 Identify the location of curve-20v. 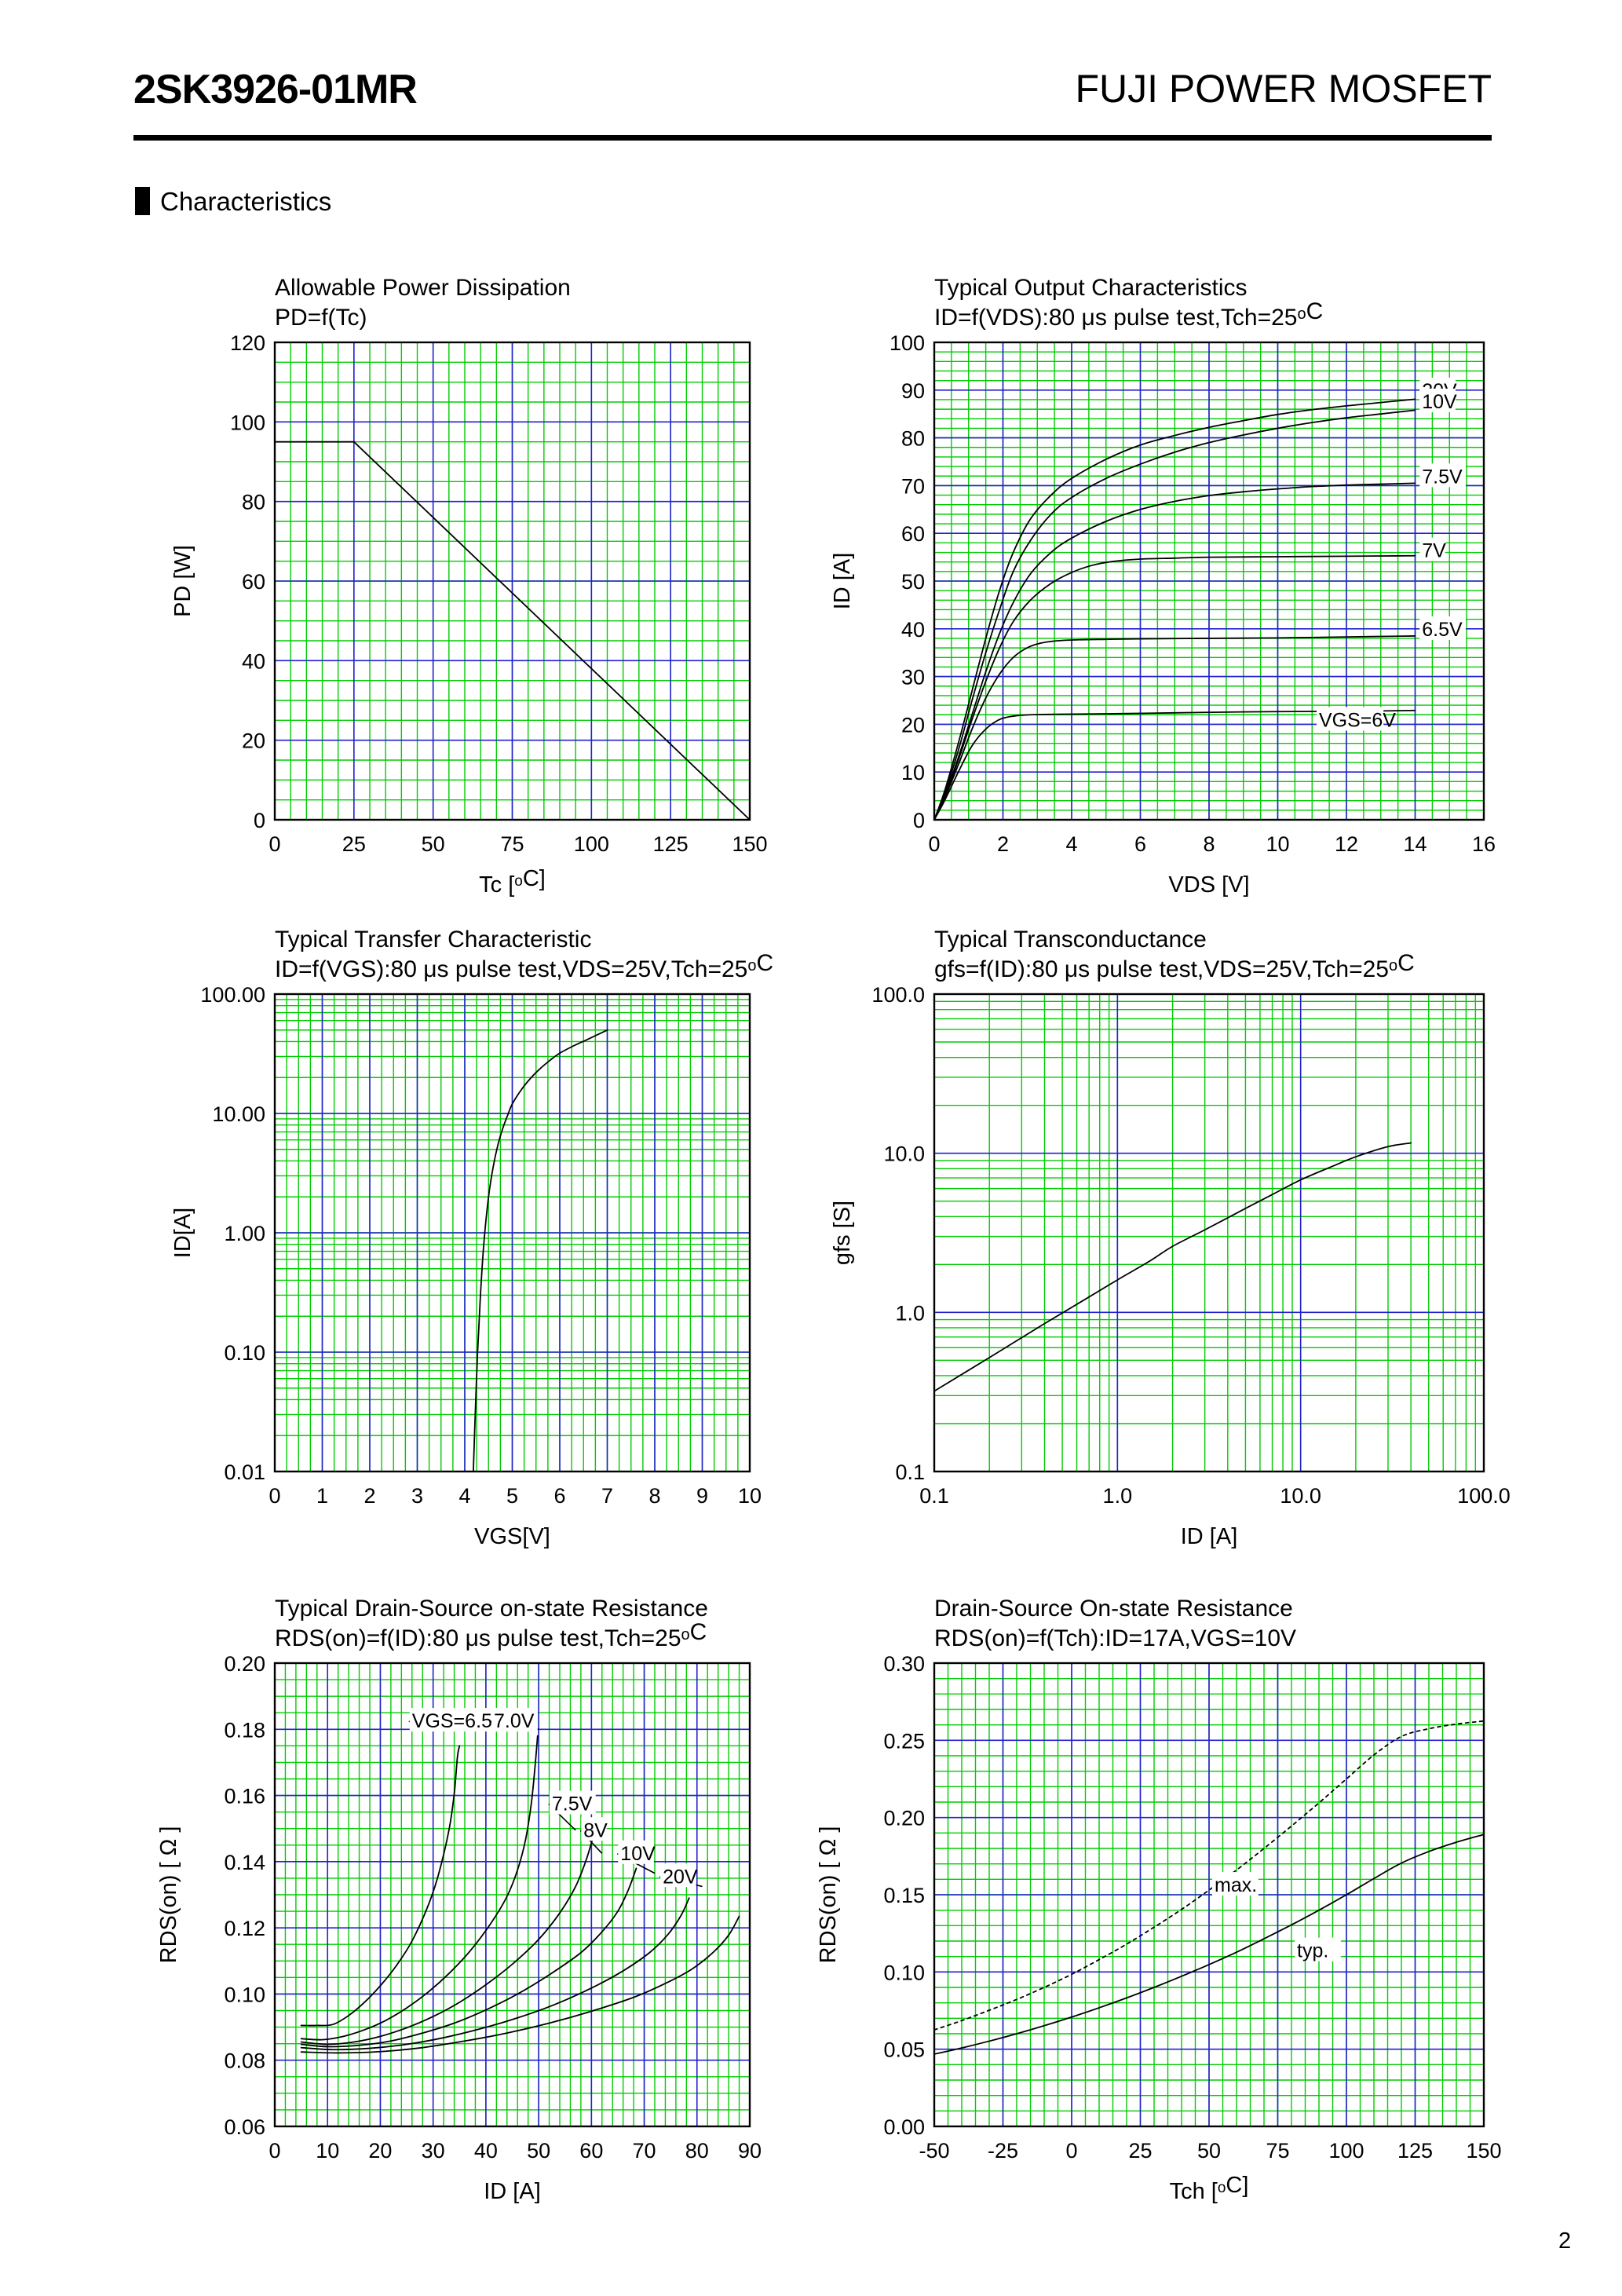
(1175, 609).